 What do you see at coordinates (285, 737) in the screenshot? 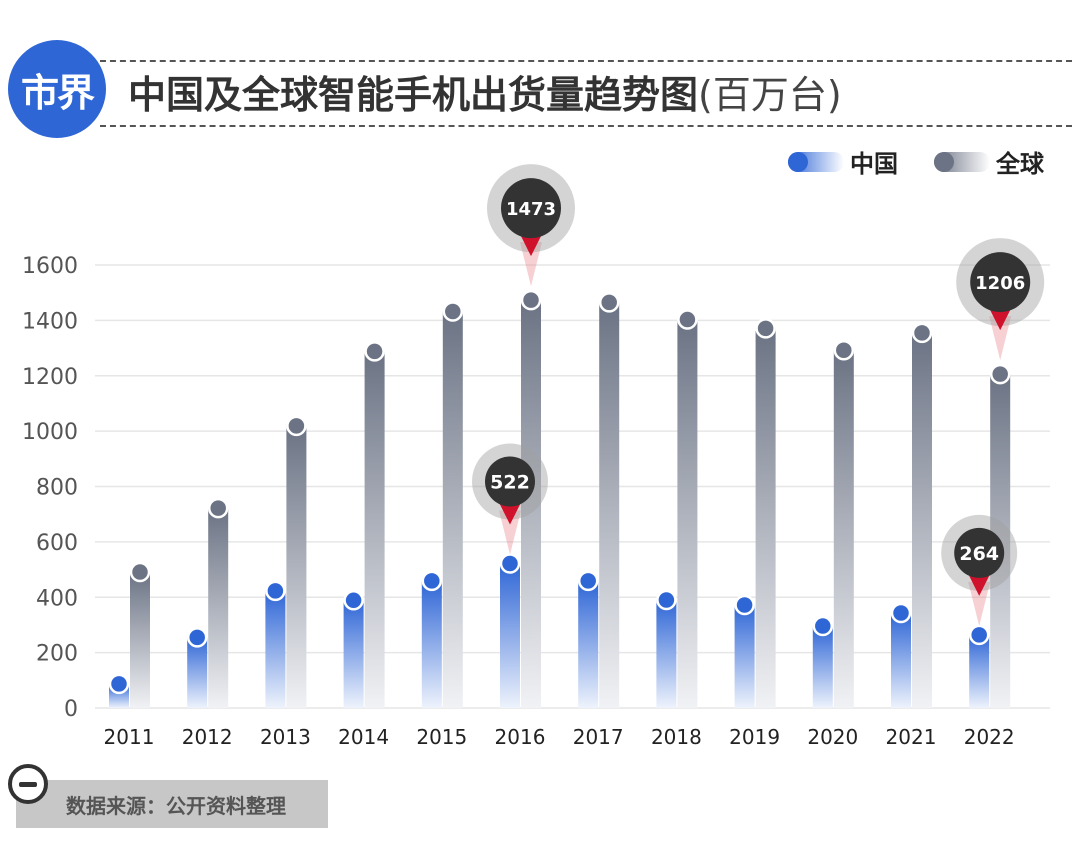
I see `x-tick-label: 2013` at bounding box center [285, 737].